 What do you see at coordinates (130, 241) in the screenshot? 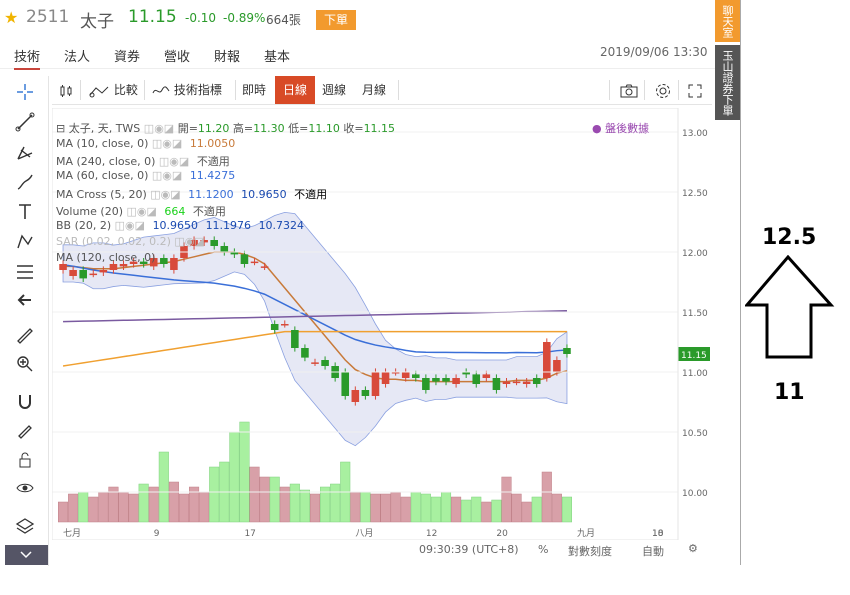
I see `legend-sar: SAR (0.02, 0.02, 0.2) ◫◉◪` at bounding box center [130, 241].